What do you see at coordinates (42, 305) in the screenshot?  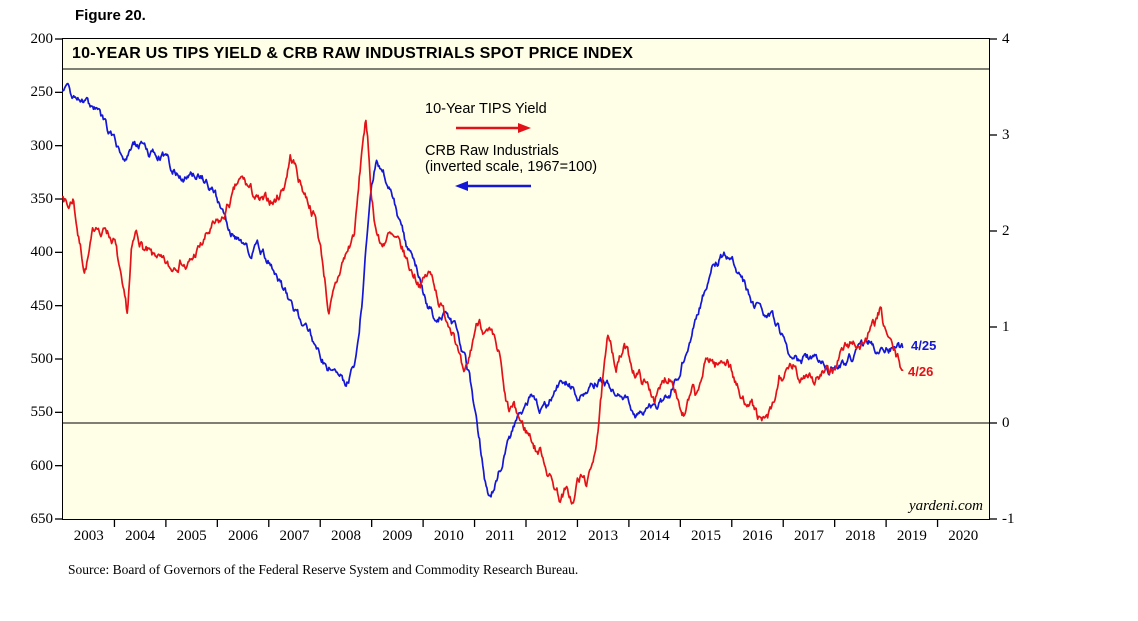 I see `left-axis-tick-label: 450` at bounding box center [42, 305].